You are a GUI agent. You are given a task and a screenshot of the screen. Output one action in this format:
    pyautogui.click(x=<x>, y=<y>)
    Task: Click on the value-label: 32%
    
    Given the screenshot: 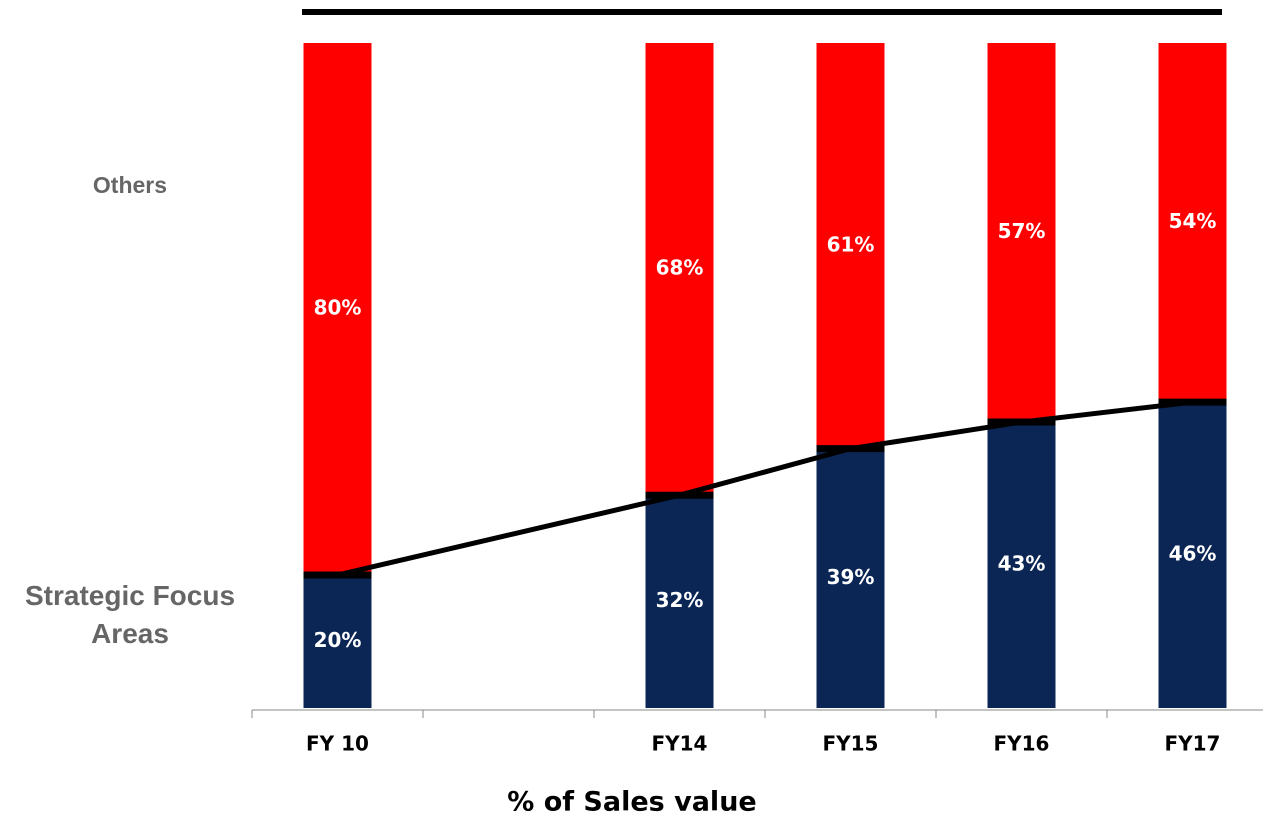 What is the action you would take?
    pyautogui.click(x=680, y=600)
    